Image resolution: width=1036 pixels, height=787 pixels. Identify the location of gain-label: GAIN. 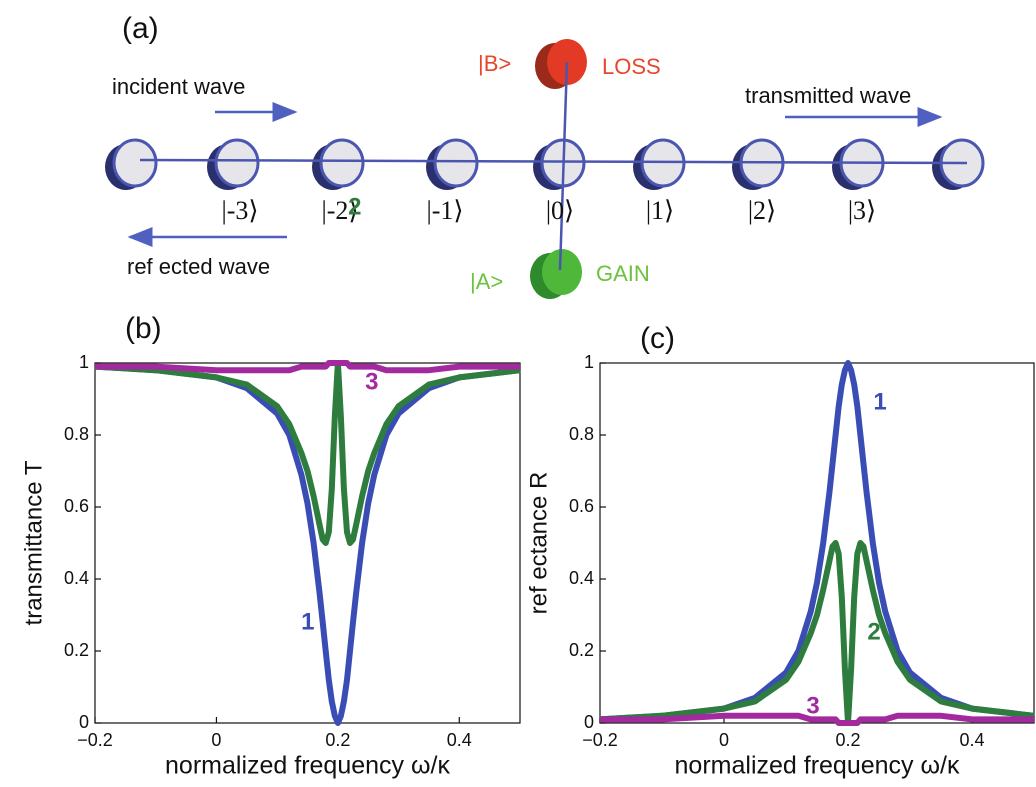
(623, 273).